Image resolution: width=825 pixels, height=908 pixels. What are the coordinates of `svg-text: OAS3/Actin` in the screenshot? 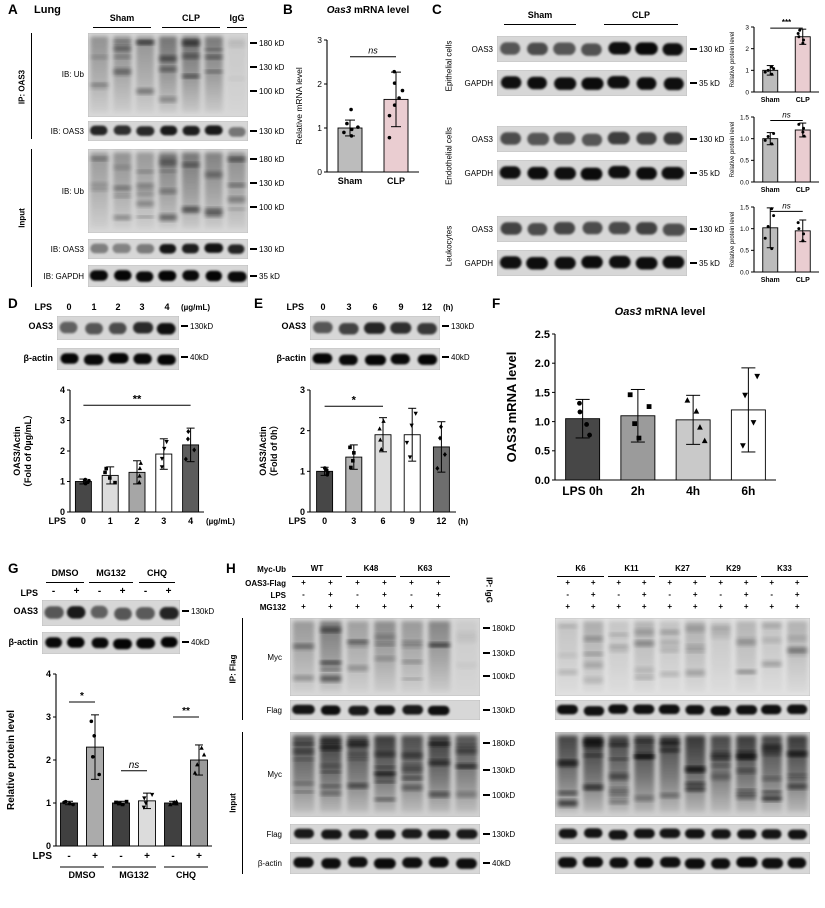 It's located at (263, 451).